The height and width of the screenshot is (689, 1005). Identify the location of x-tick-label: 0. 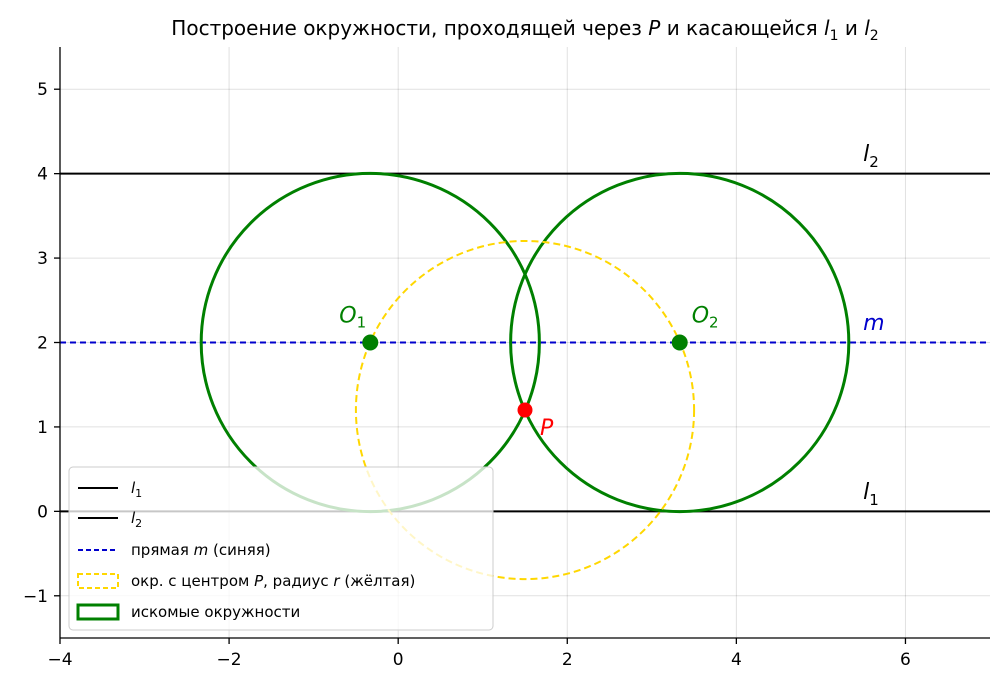
(398, 660).